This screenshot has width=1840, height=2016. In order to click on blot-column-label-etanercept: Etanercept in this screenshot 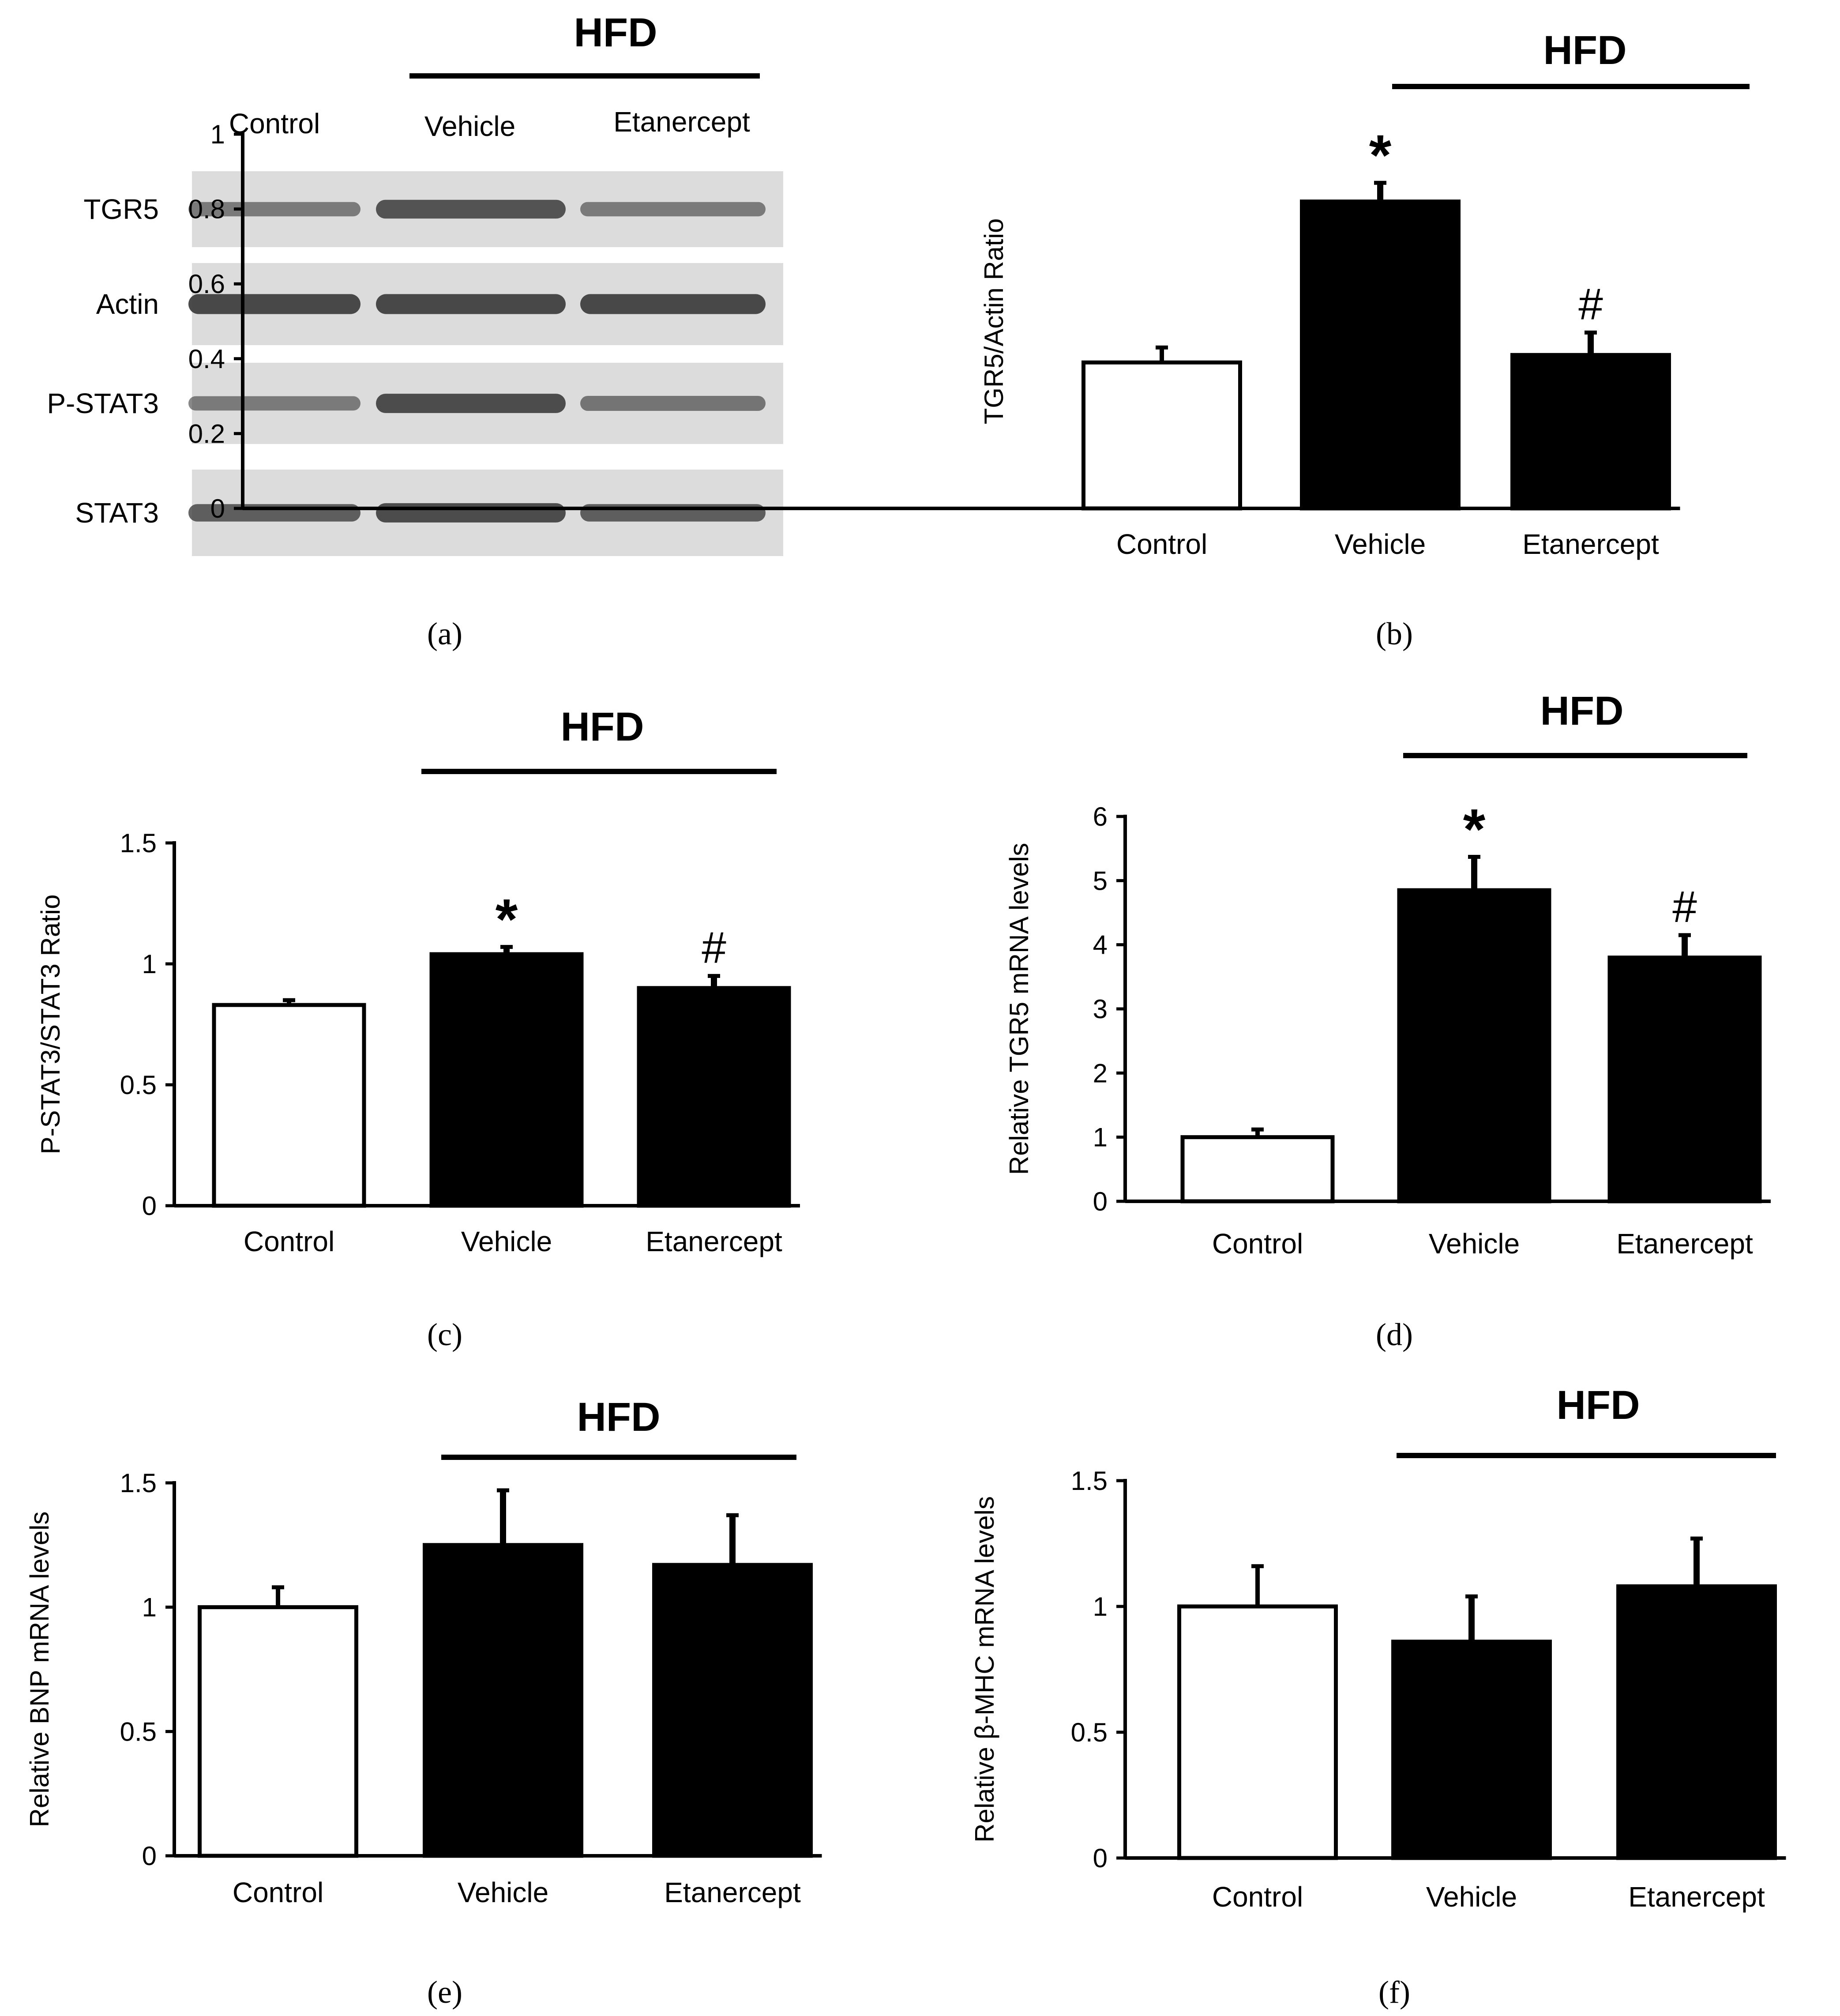, I will do `click(681, 122)`.